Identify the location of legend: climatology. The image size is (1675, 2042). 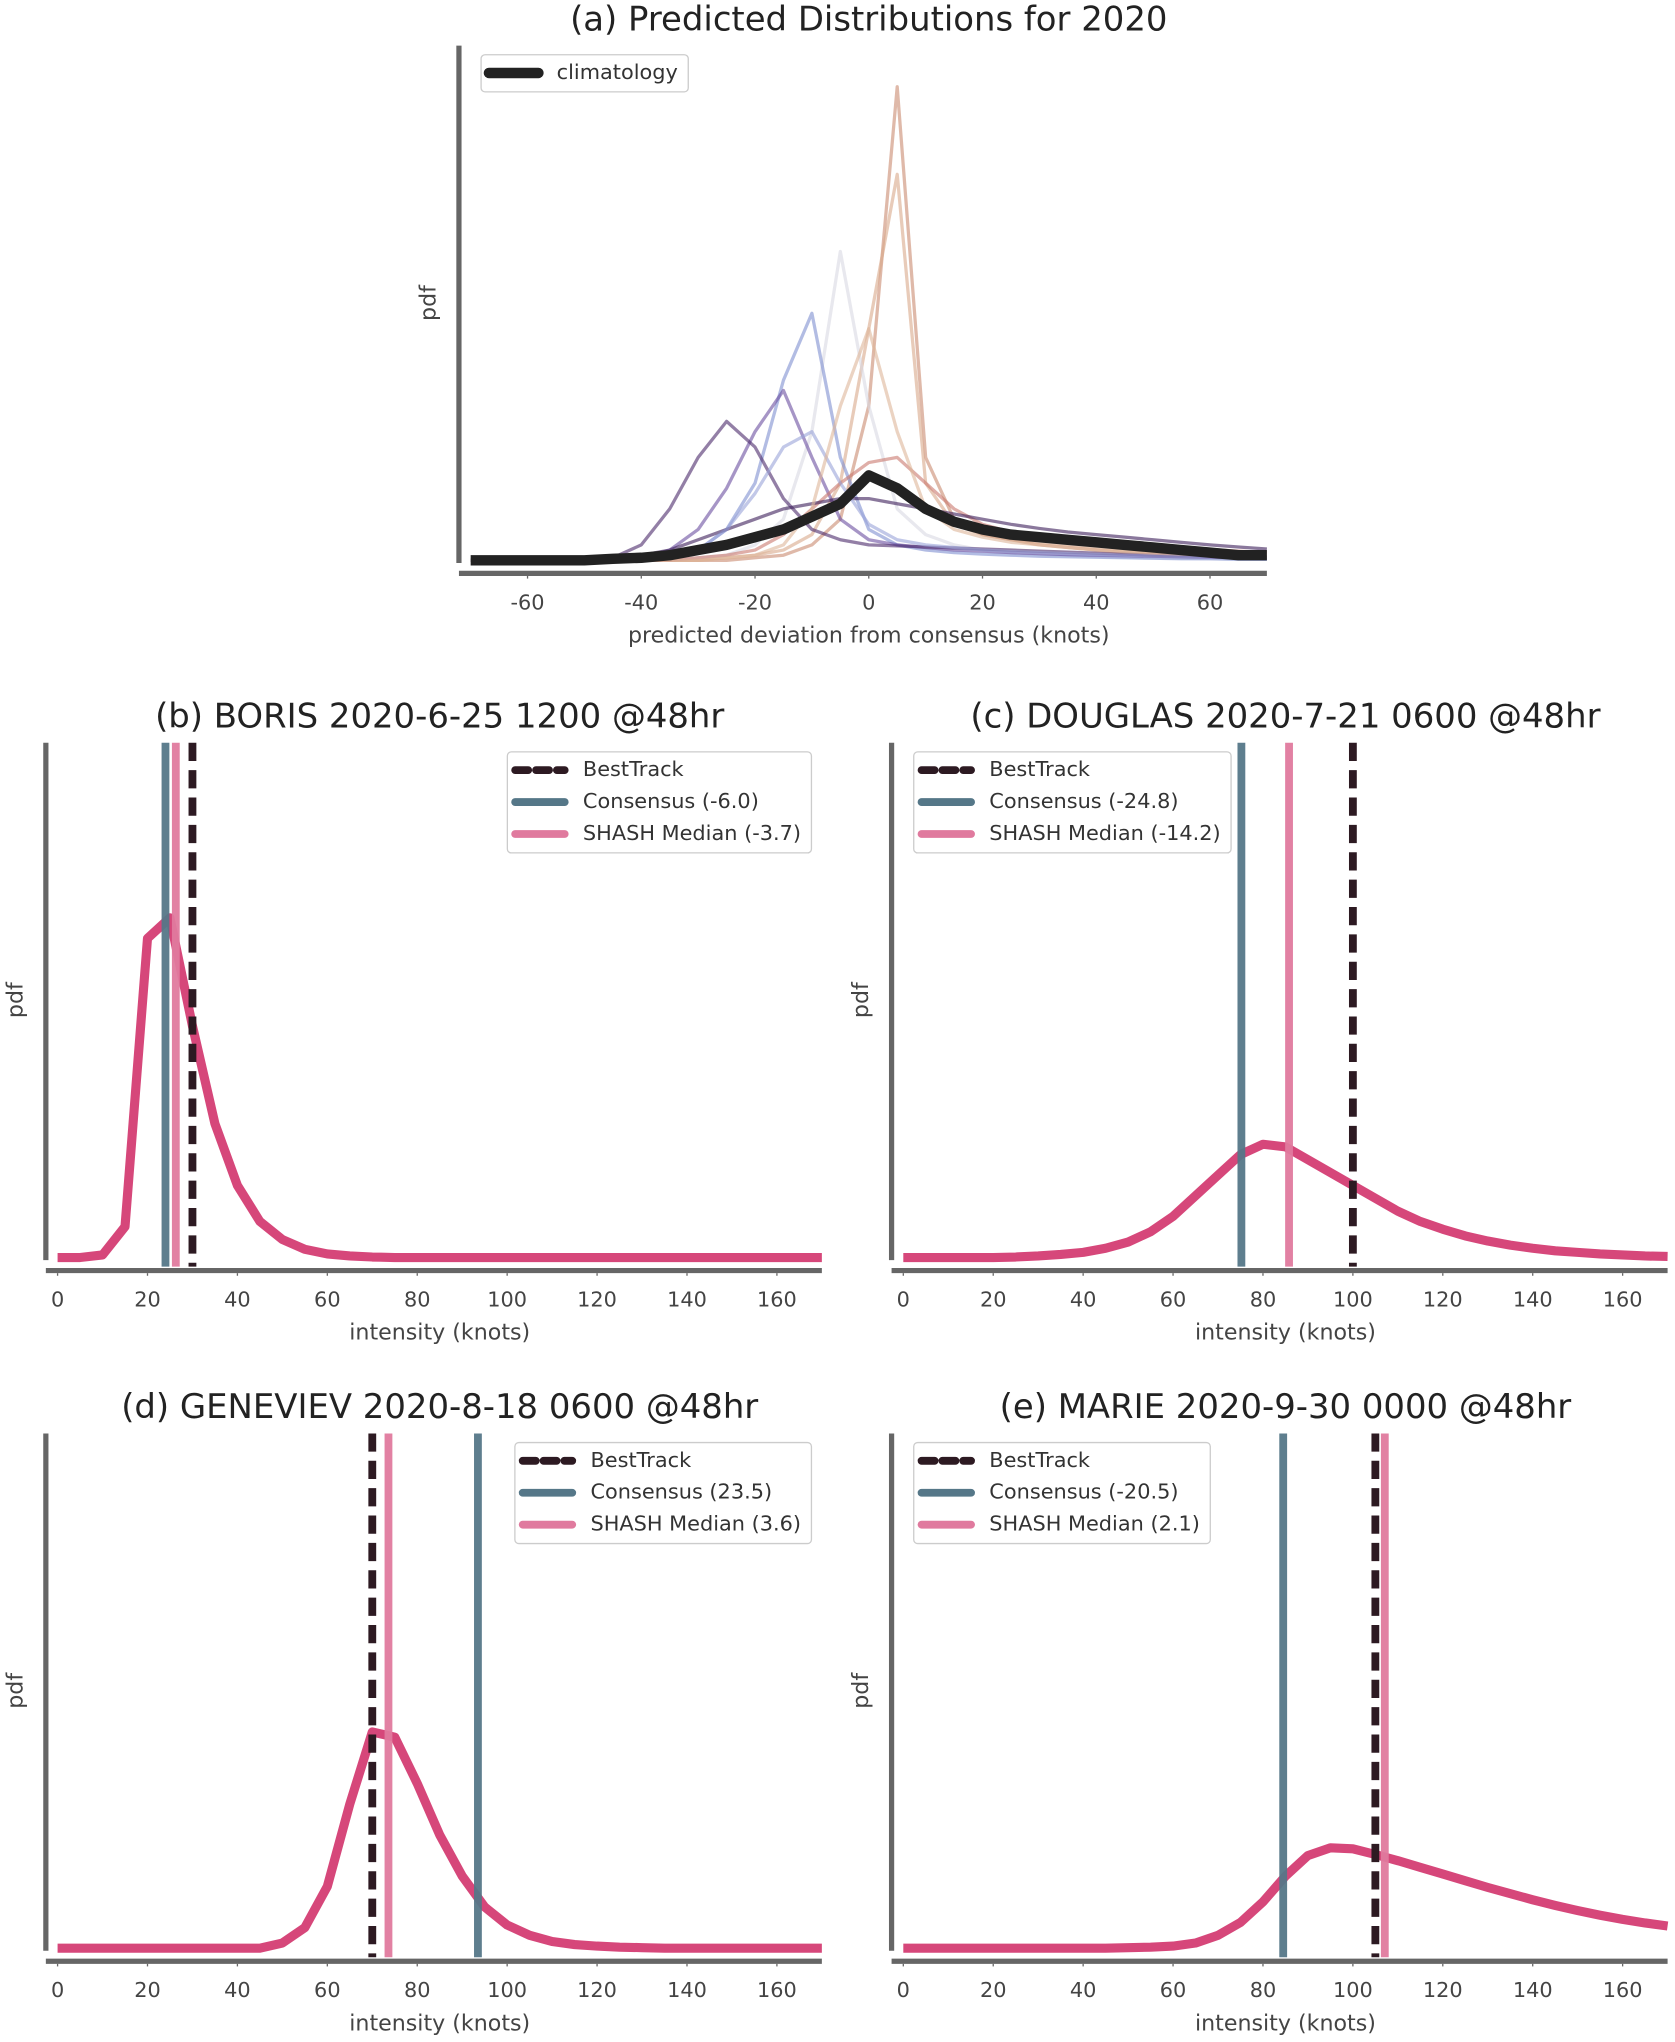
(584, 73).